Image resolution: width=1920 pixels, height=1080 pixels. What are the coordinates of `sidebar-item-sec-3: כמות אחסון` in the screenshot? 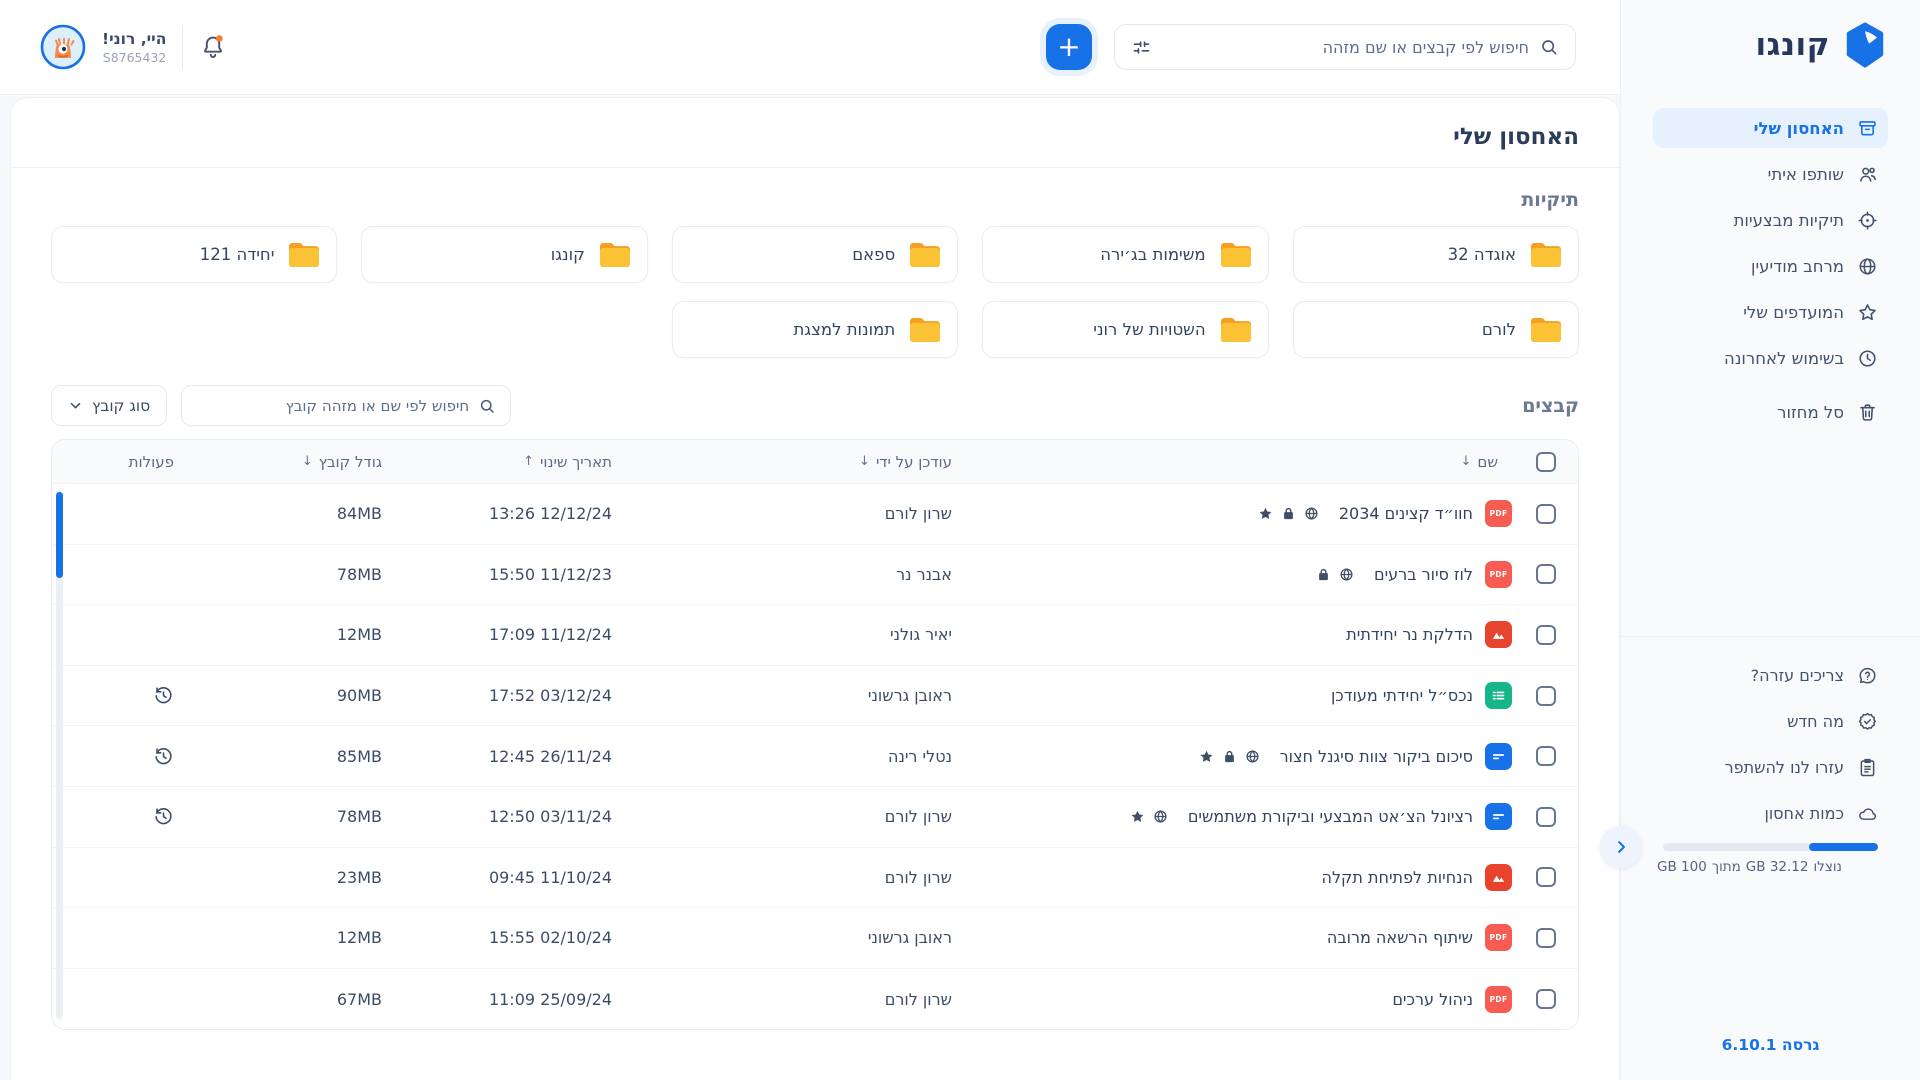 It's located at (1770, 813).